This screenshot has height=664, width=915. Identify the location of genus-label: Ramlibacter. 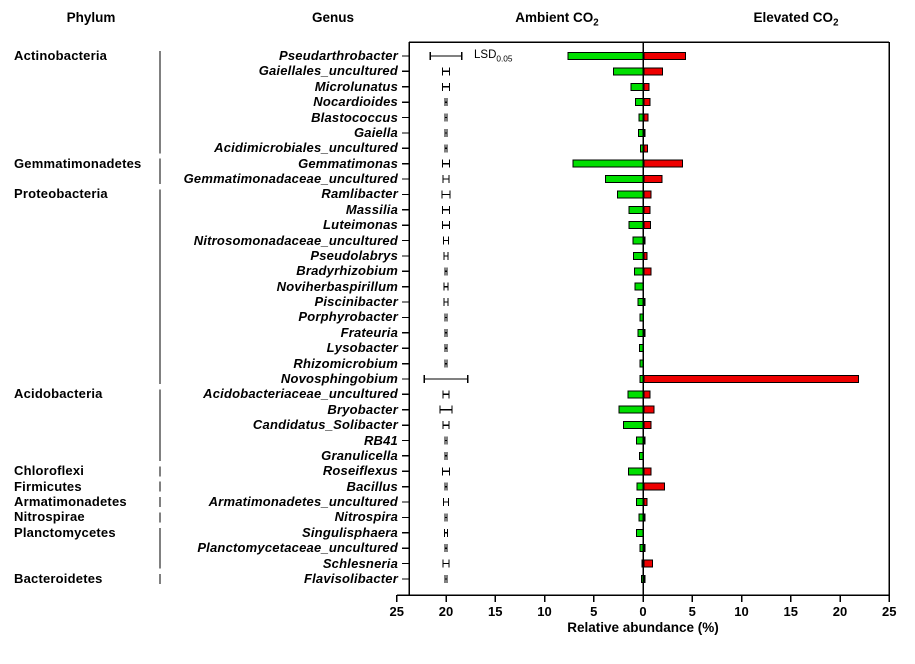
(359, 194).